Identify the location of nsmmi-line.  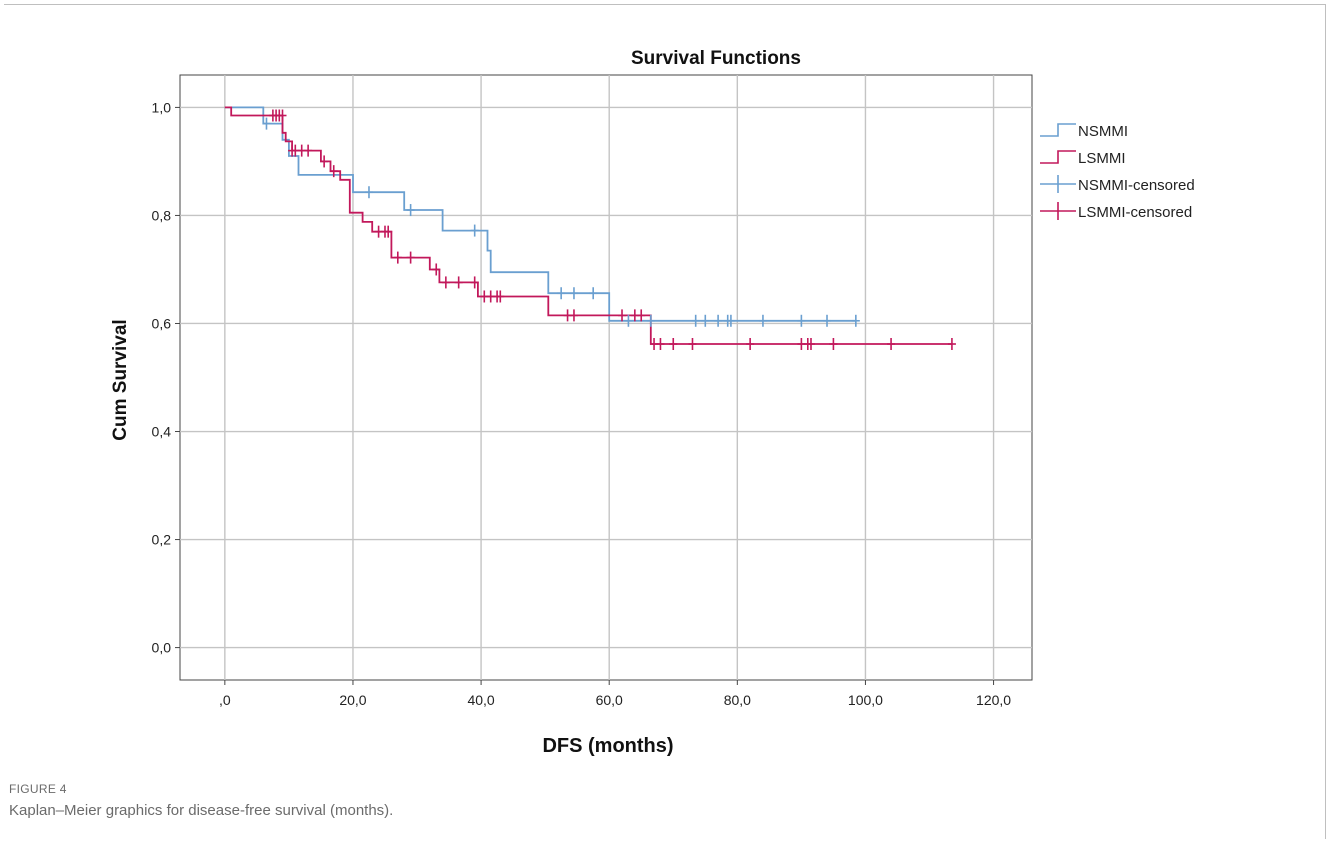
(540, 214).